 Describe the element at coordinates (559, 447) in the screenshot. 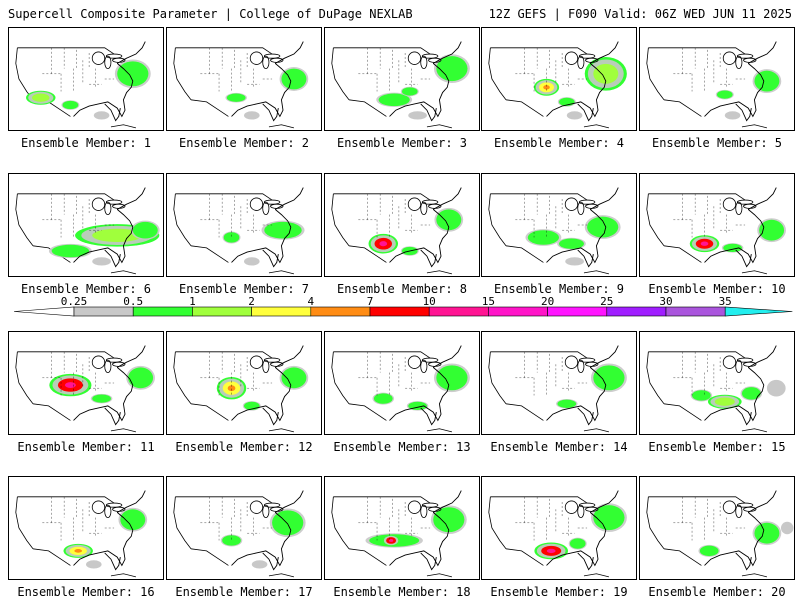

I see `ensemble-member-label: Ensemble Member: 14` at that location.